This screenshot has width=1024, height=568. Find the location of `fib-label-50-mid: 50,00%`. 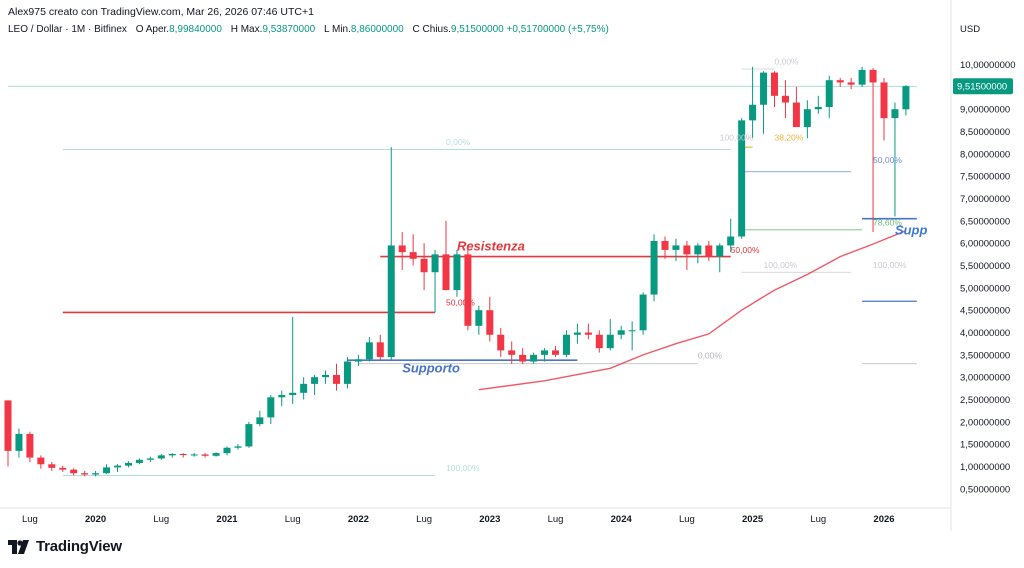

fib-label-50-mid: 50,00% is located at coordinates (745, 250).